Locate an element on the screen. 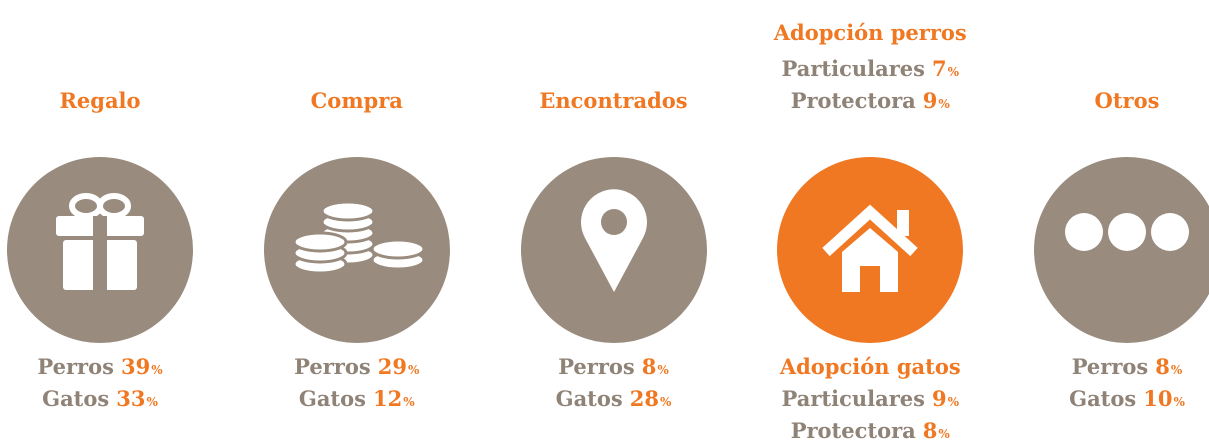 This screenshot has width=1209, height=444. stat-value: 12 is located at coordinates (387, 398).